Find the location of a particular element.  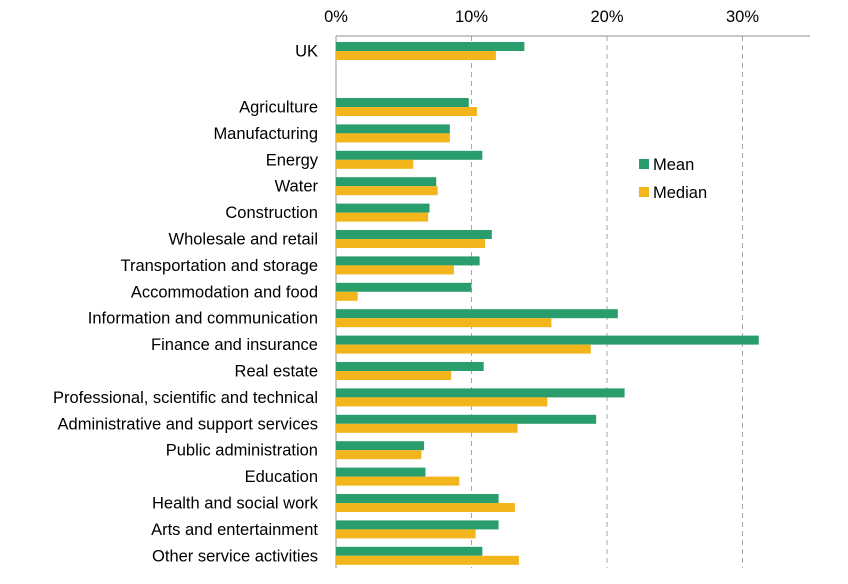

category-label: Other service activities is located at coordinates (235, 556).